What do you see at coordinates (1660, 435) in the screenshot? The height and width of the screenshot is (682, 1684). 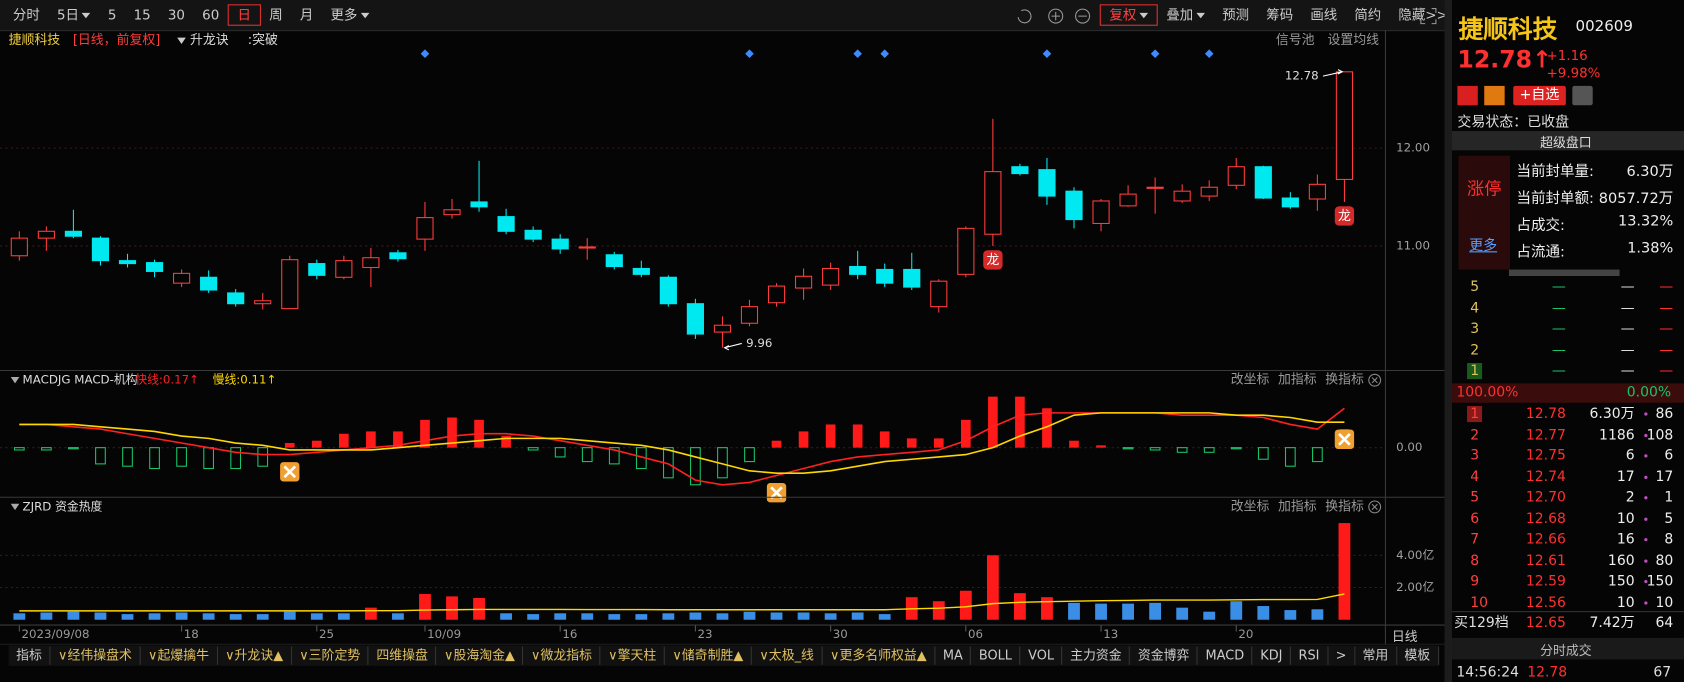 I see `order-cell: 108` at bounding box center [1660, 435].